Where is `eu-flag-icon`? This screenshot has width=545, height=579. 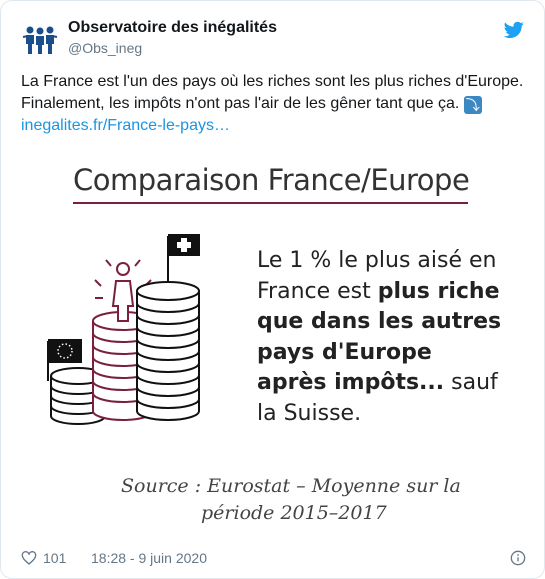
eu-flag-icon is located at coordinates (64, 360).